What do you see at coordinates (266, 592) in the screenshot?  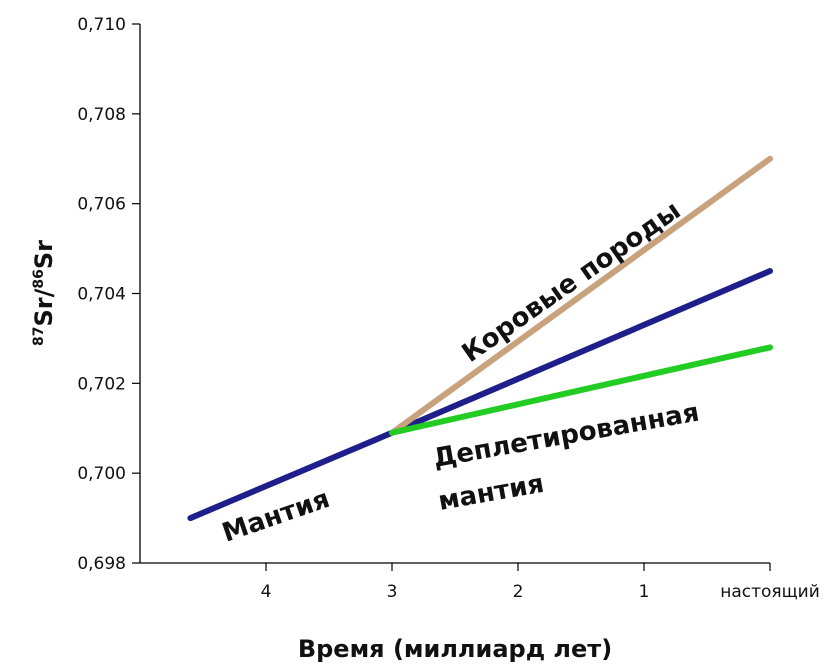 I see `x-tick-label: 4` at bounding box center [266, 592].